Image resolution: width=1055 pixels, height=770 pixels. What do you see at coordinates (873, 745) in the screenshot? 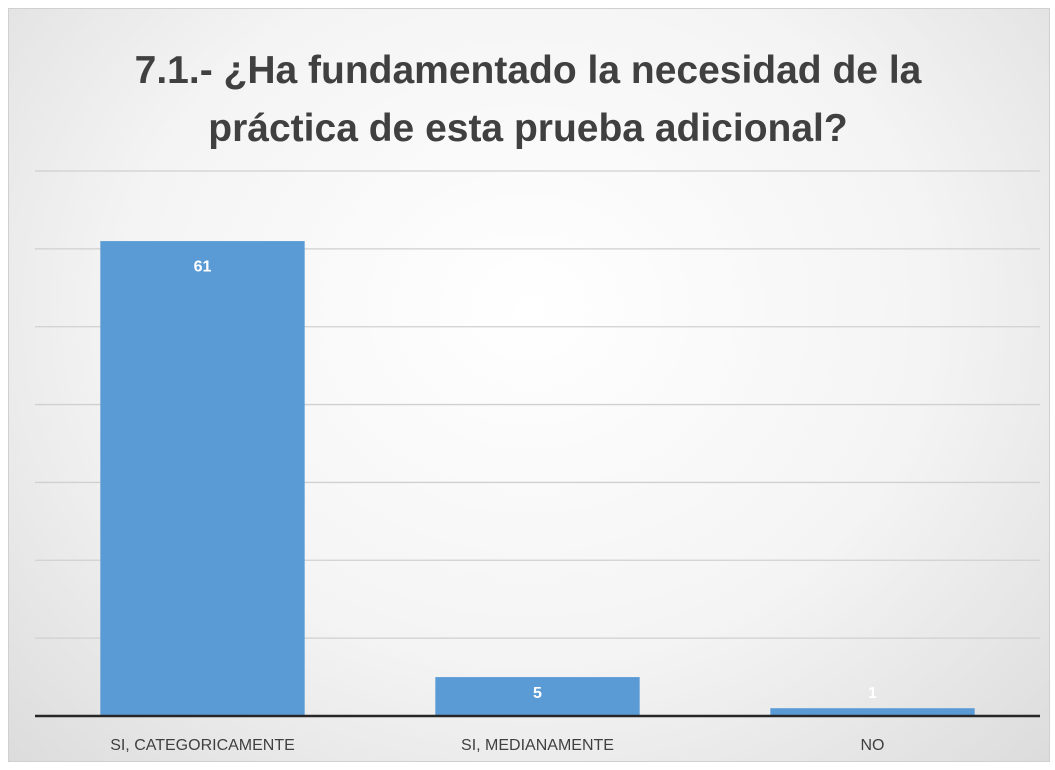
I see `x-tick-label: NO` at bounding box center [873, 745].